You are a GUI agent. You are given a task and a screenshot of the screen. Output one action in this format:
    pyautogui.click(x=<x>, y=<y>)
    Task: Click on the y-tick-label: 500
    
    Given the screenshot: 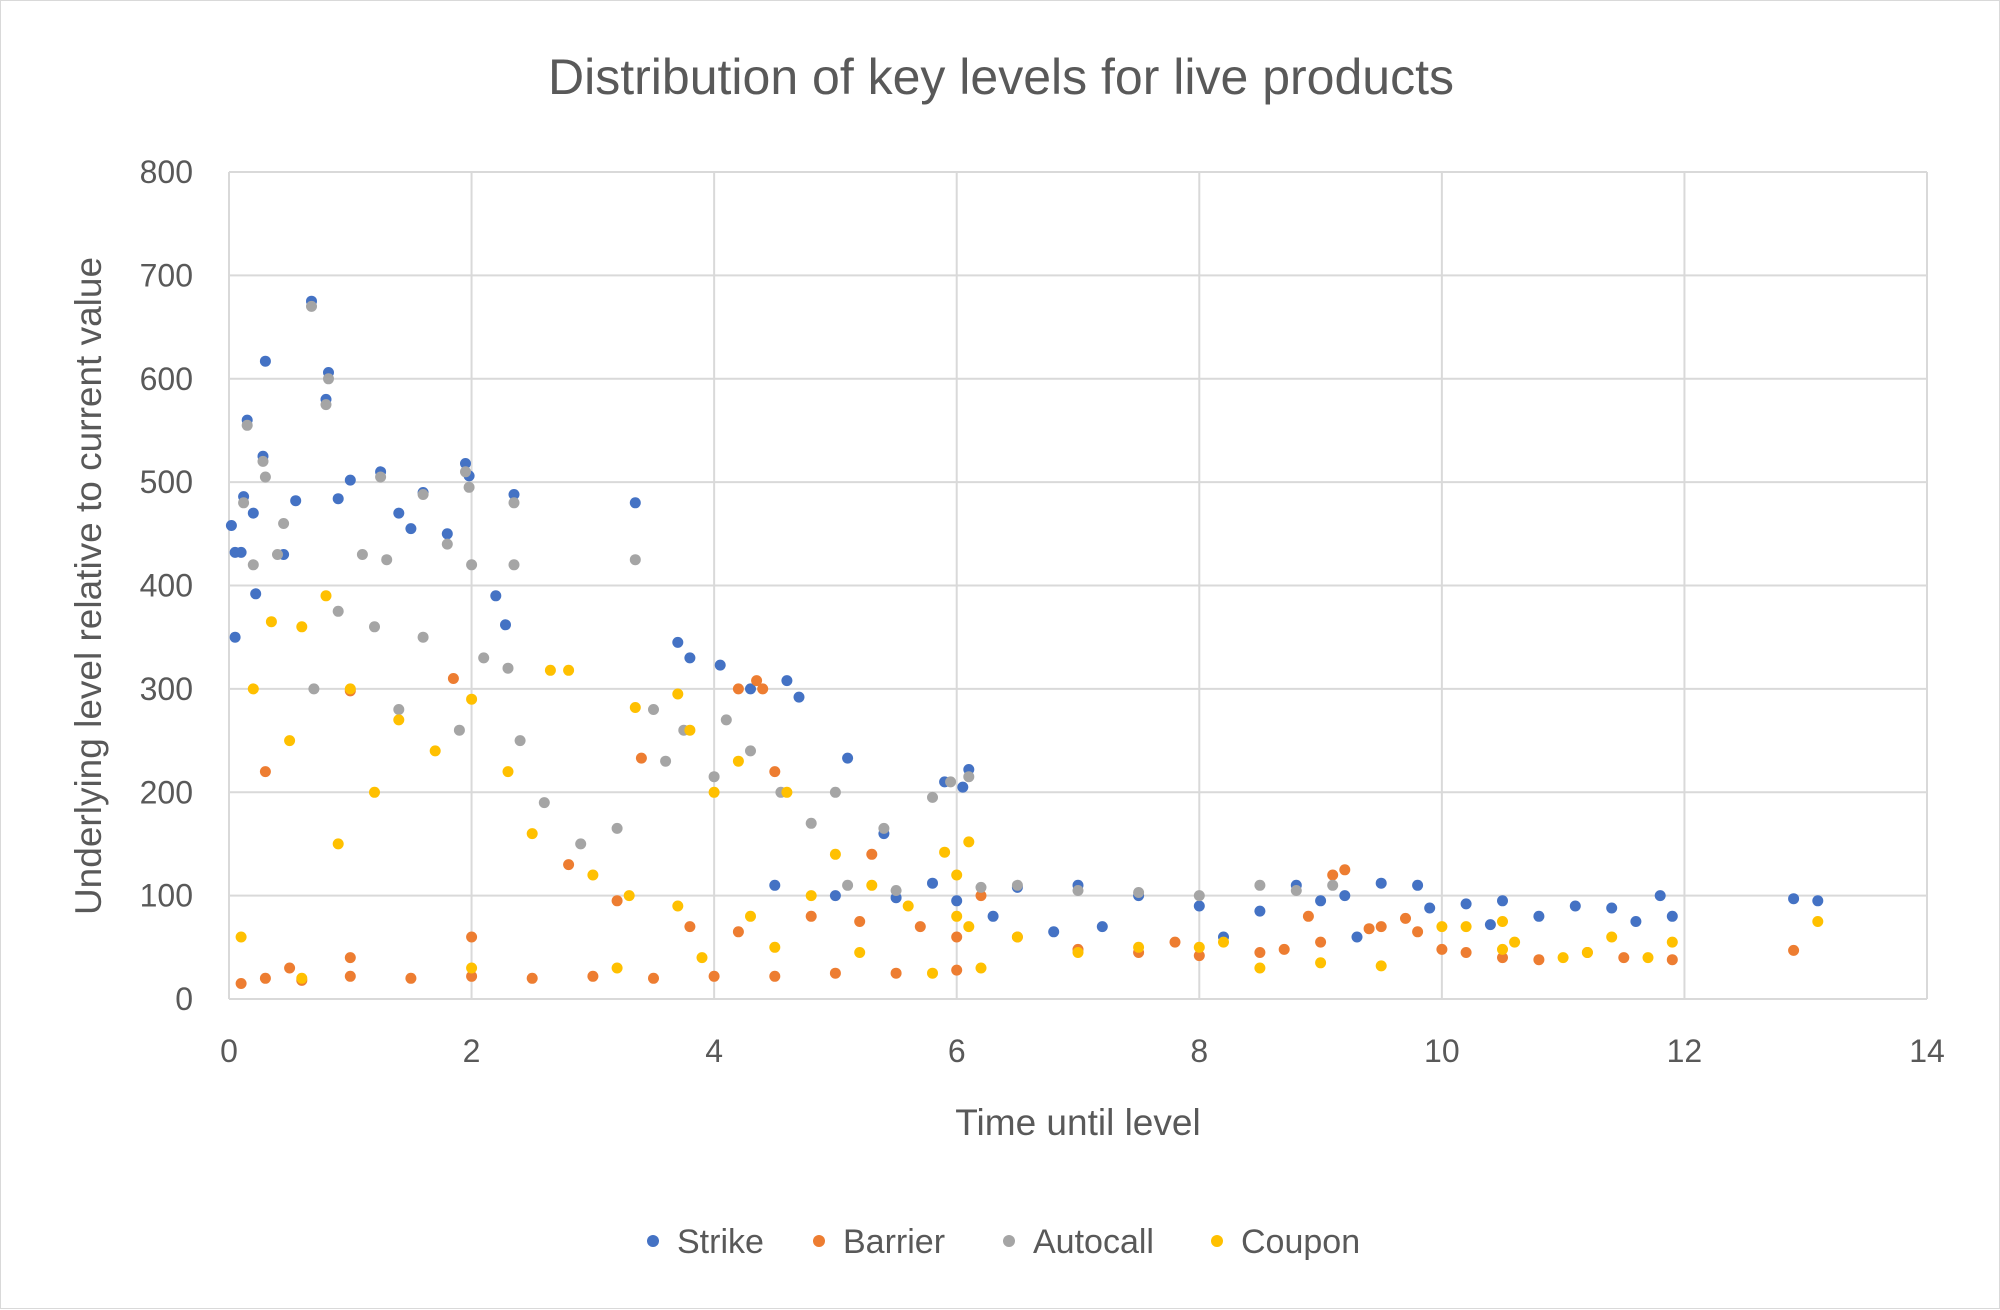 What is the action you would take?
    pyautogui.click(x=166, y=482)
    